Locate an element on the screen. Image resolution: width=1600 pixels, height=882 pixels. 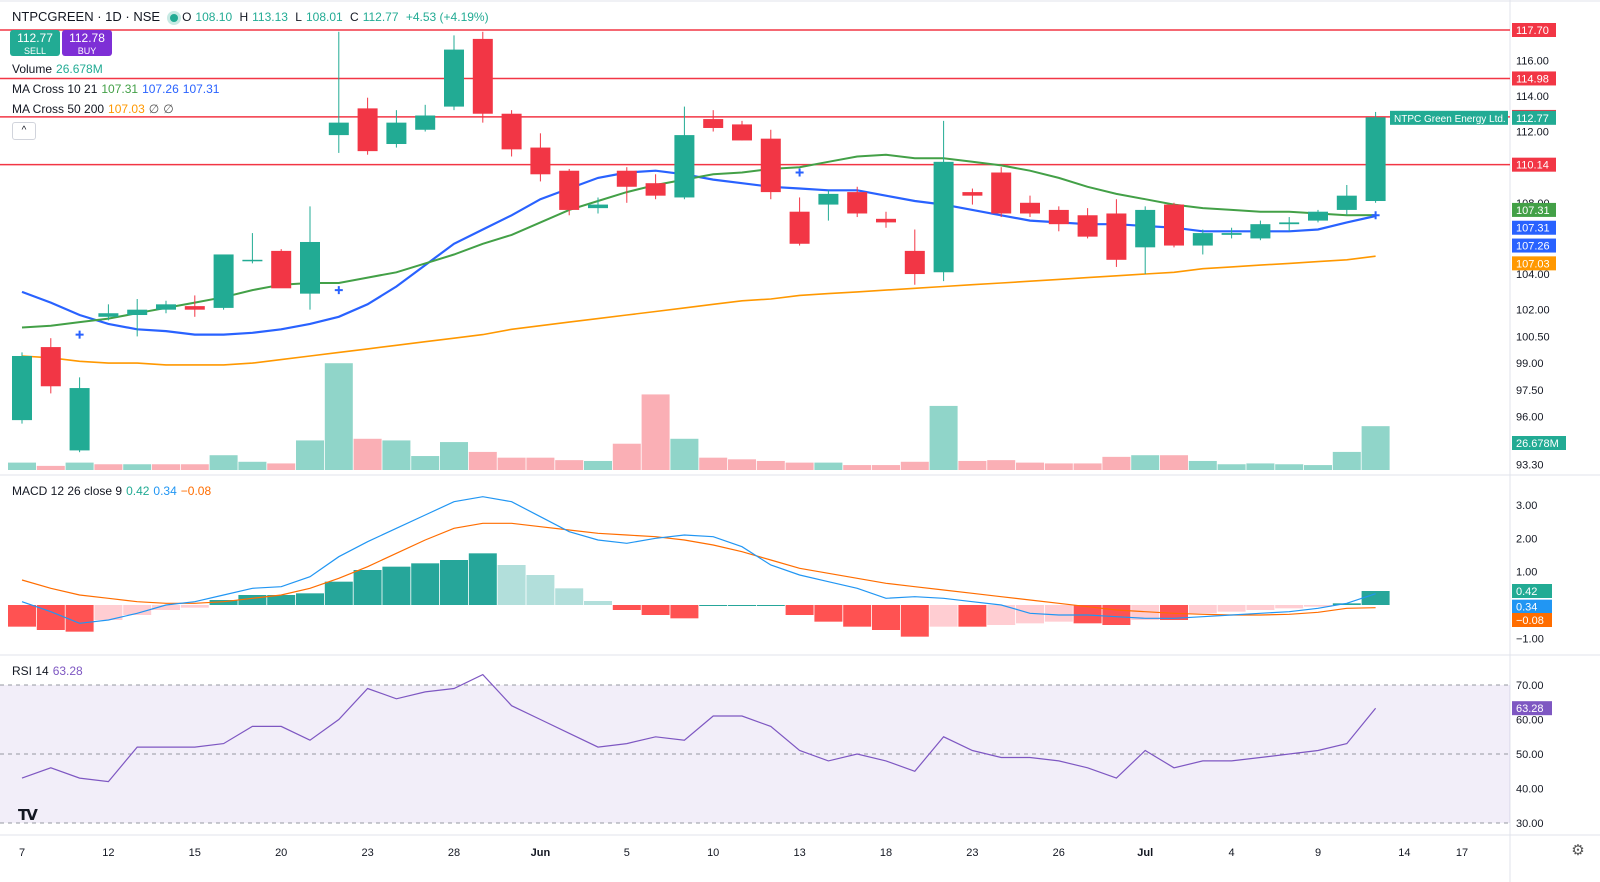
sell-button: 112.77 SELL is located at coordinates (35, 43).